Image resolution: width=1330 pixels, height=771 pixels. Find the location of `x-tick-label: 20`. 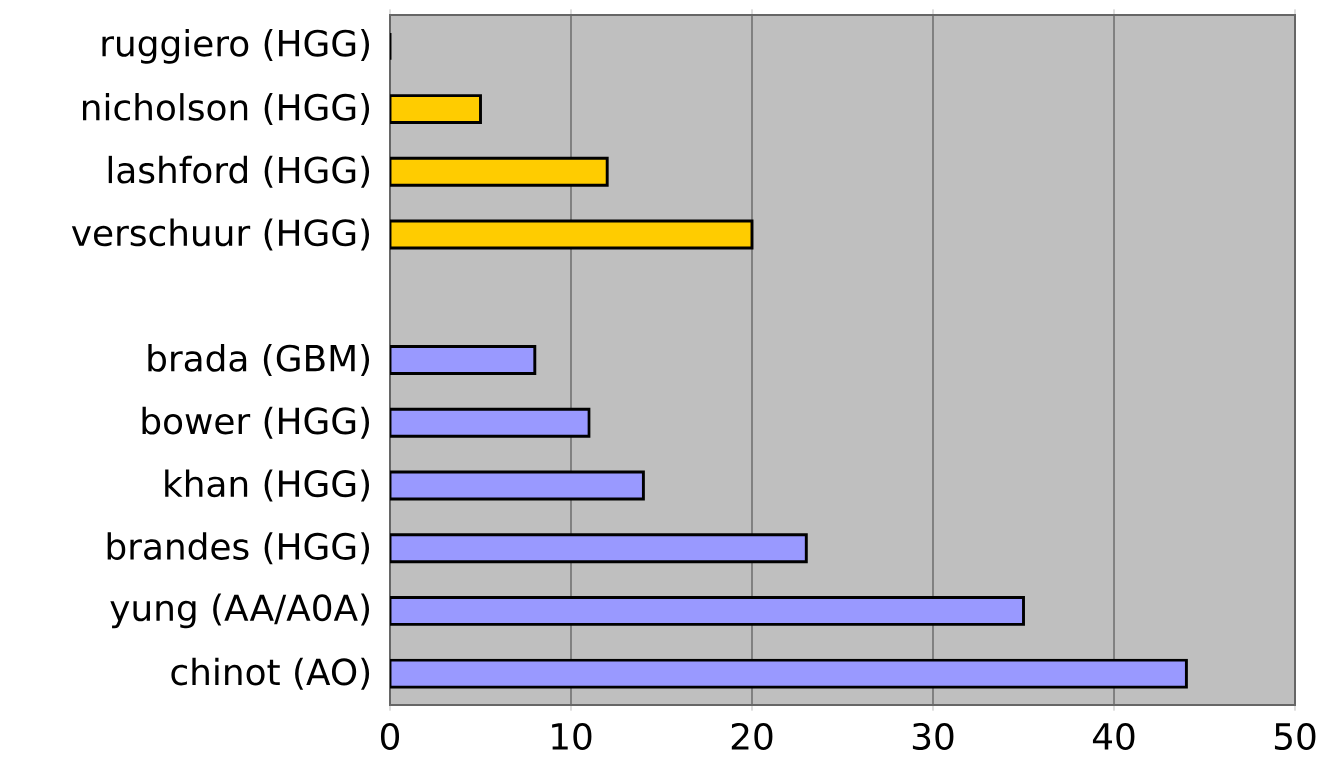

x-tick-label: 20 is located at coordinates (752, 736).